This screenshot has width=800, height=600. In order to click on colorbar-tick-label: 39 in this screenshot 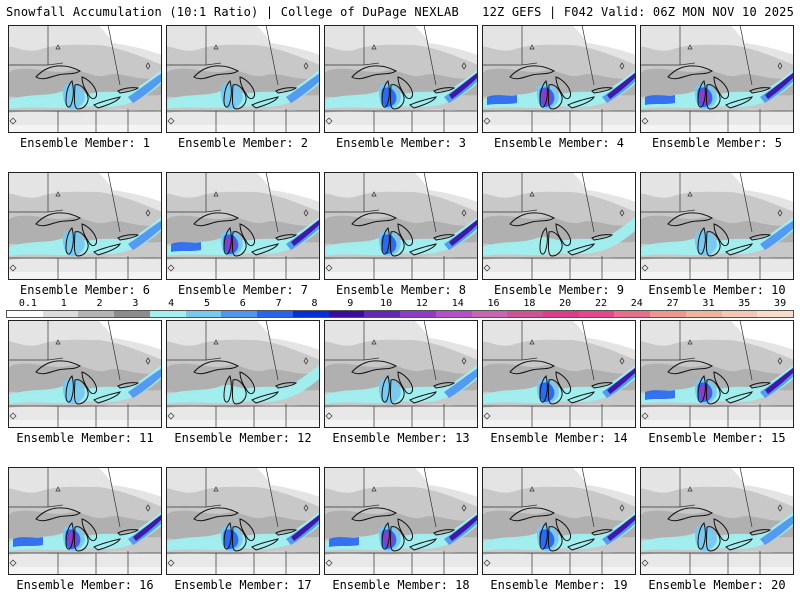, I will do `click(780, 303)`.